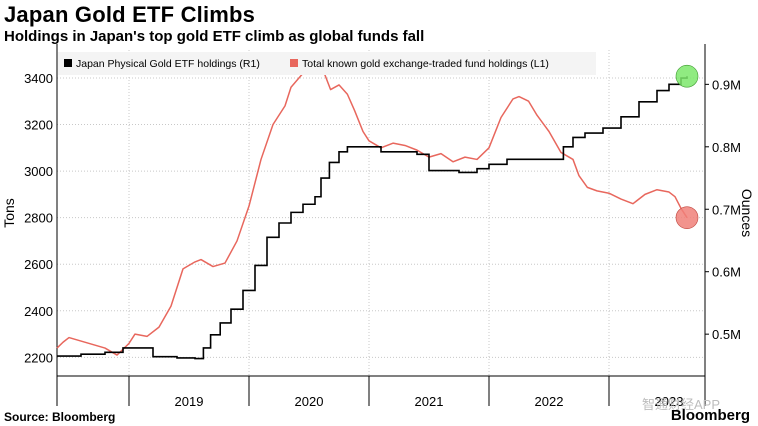 Image resolution: width=758 pixels, height=426 pixels. What do you see at coordinates (309, 401) in the screenshot?
I see `x-axis-tick-label: 2020` at bounding box center [309, 401].